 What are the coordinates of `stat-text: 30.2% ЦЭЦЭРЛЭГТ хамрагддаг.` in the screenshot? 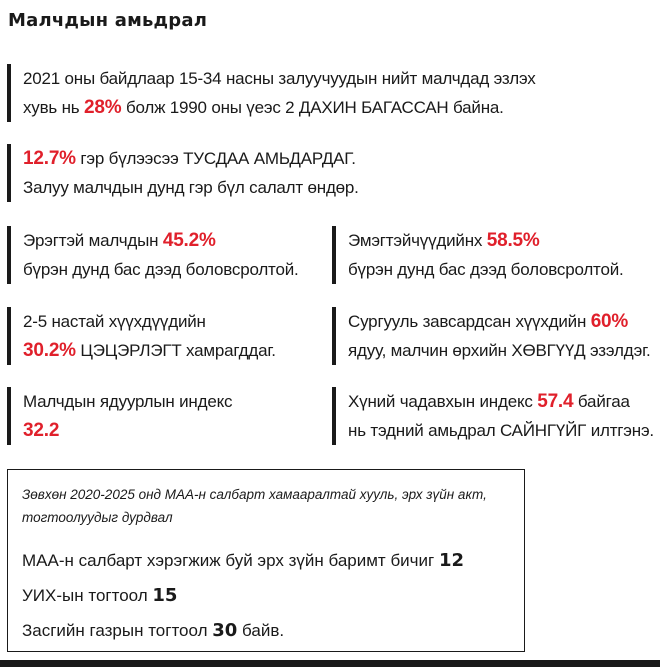 It's located at (149, 350).